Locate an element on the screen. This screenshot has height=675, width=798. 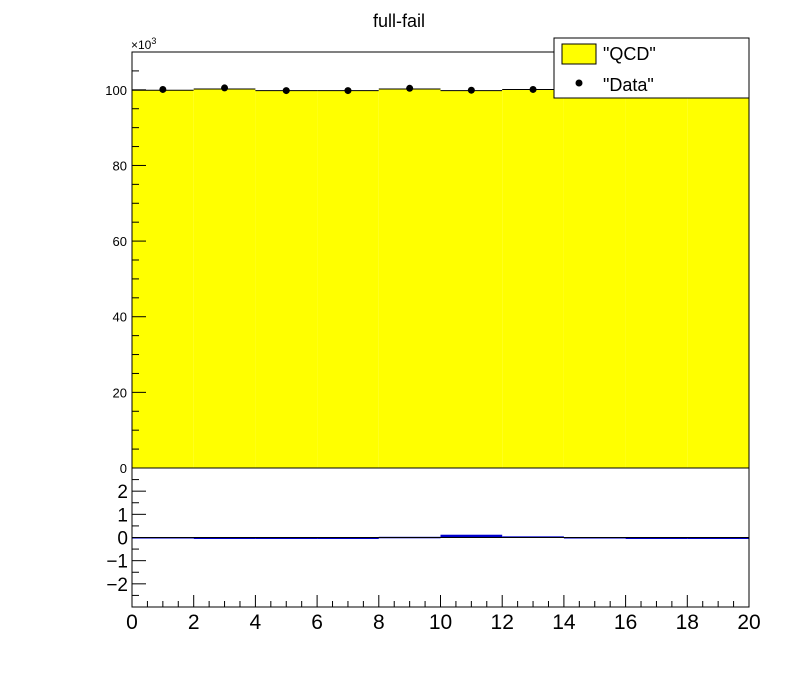
upper-y-tick-label: 80 is located at coordinates (120, 165).